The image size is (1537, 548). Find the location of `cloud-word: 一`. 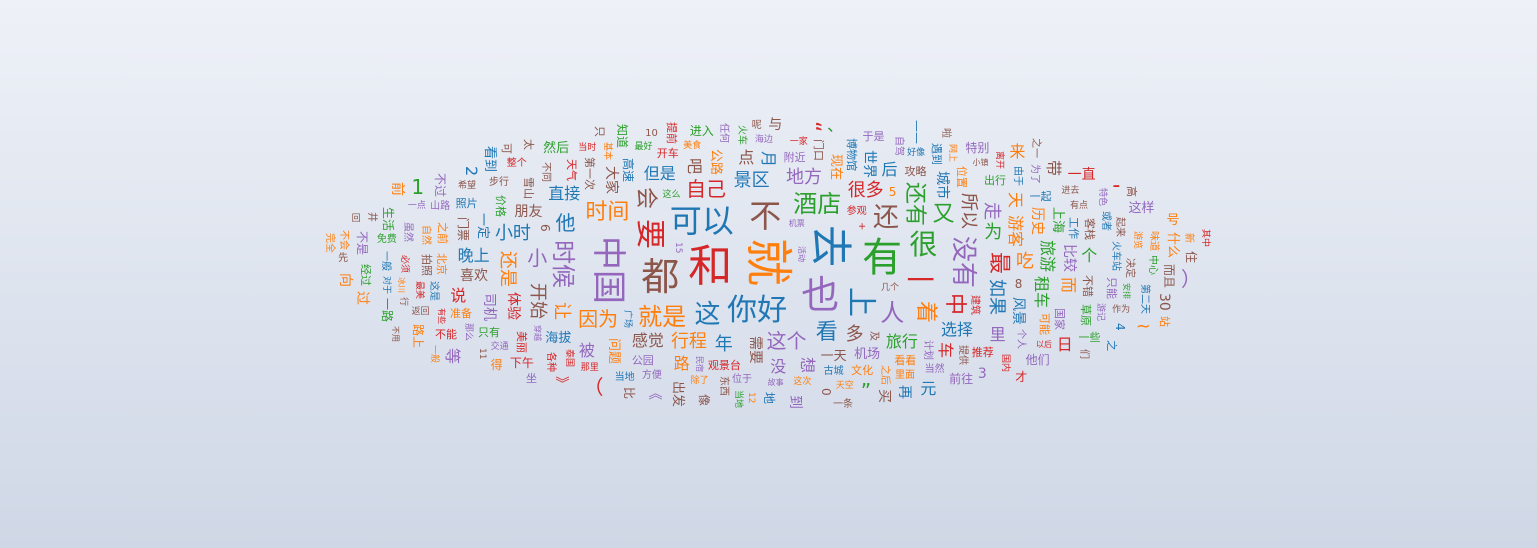

cloud-word: 一 is located at coordinates (920, 280).